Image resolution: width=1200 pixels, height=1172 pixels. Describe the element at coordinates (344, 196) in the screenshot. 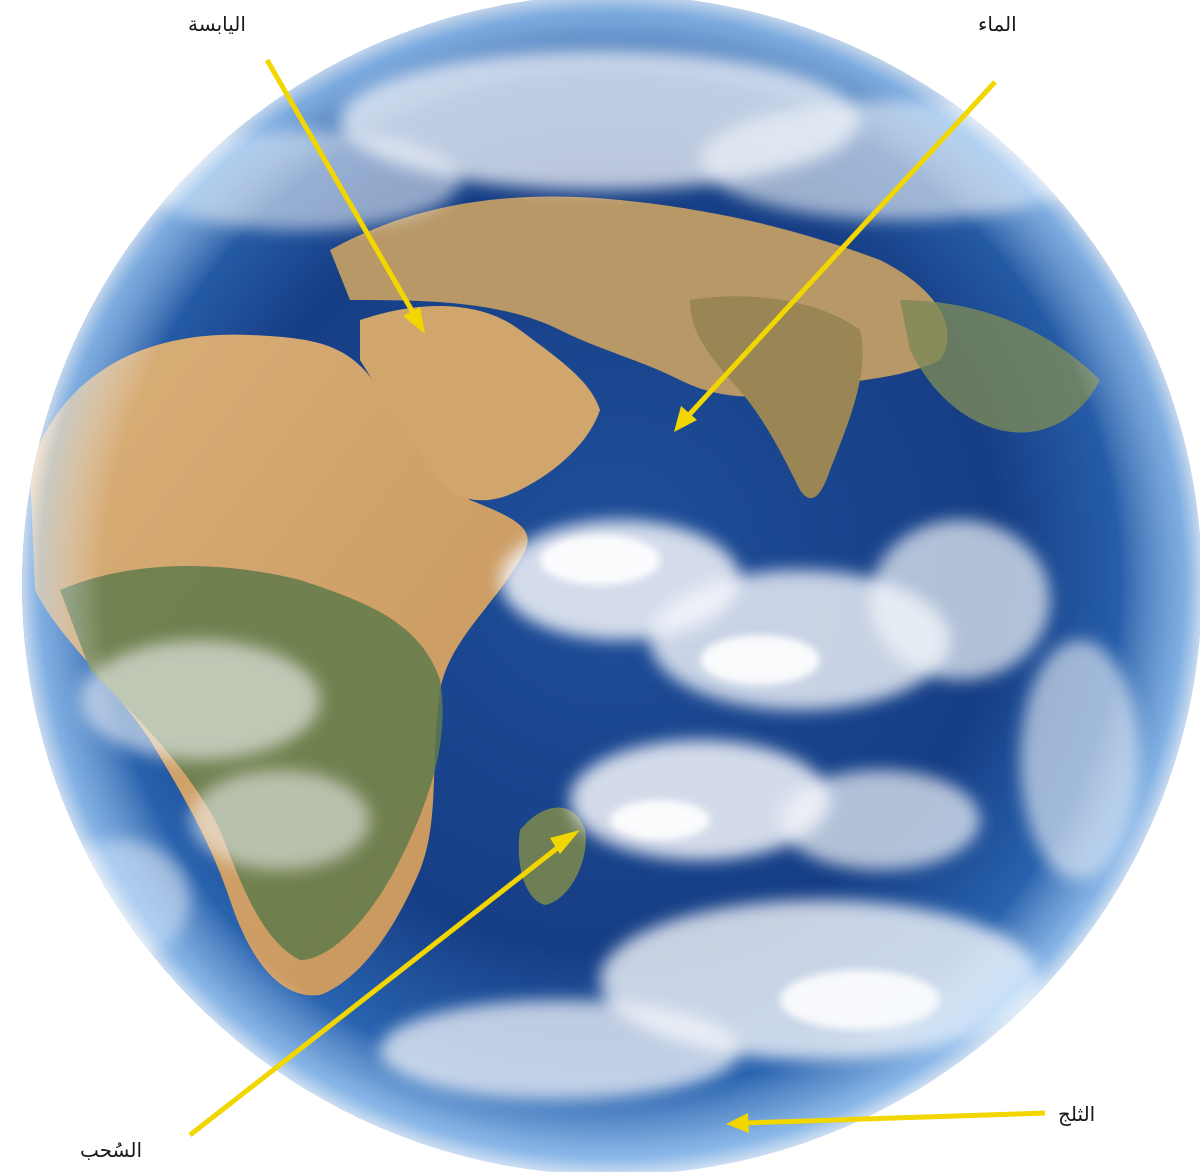

I see `arrow-land` at that location.